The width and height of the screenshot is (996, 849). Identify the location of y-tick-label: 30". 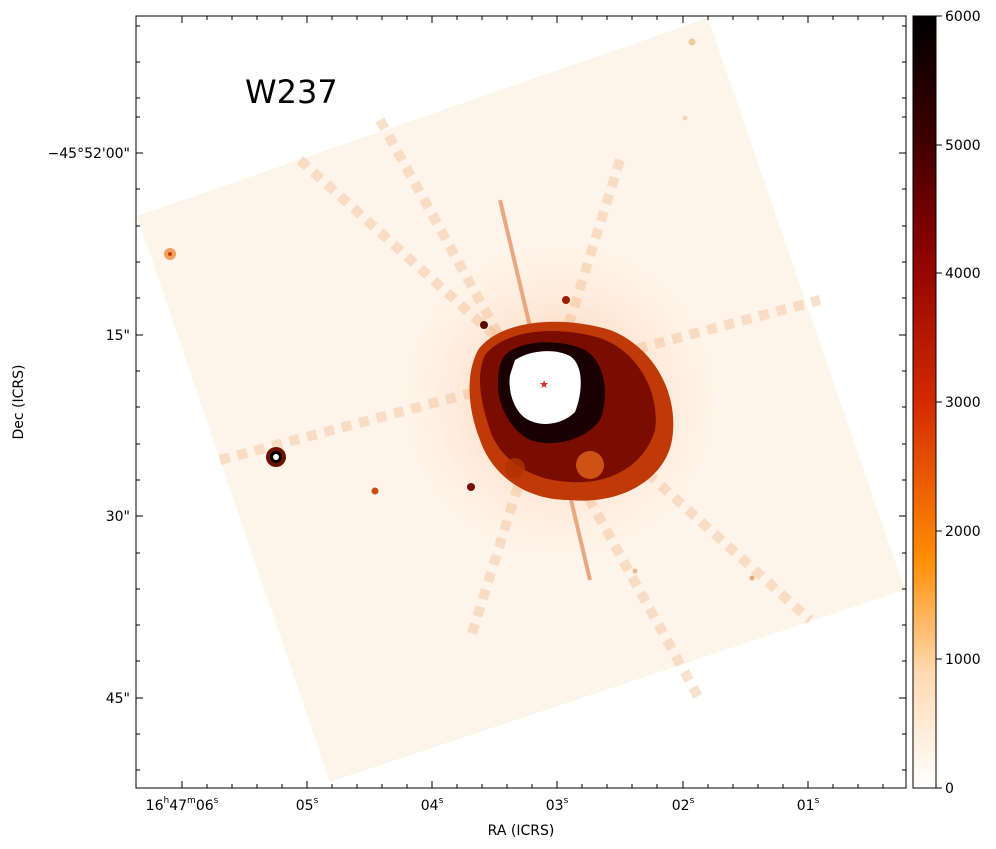
(118, 517).